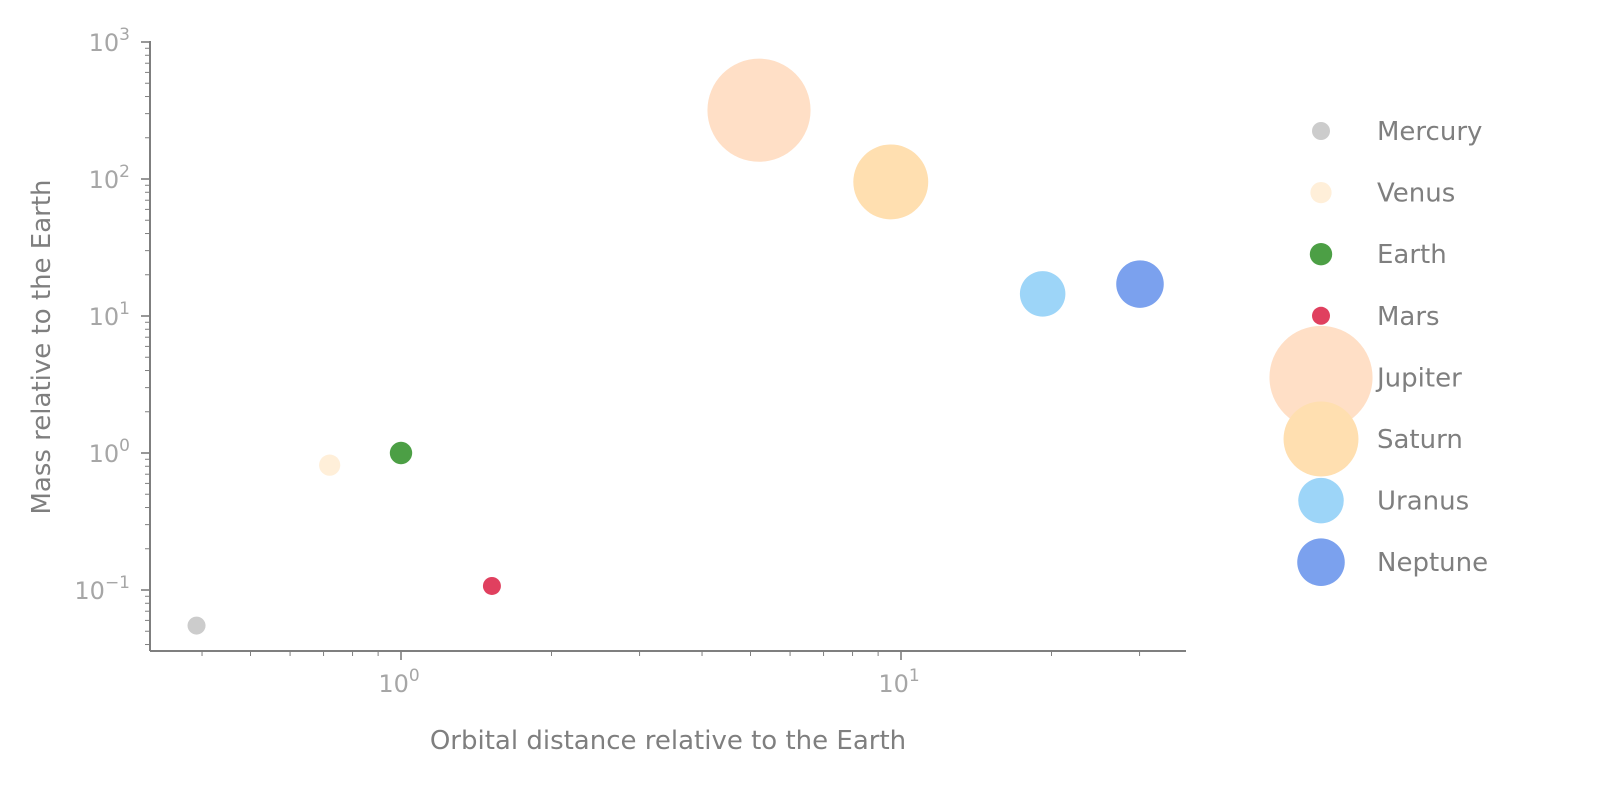  What do you see at coordinates (1321, 254) in the screenshot?
I see `legend-marker-earth` at bounding box center [1321, 254].